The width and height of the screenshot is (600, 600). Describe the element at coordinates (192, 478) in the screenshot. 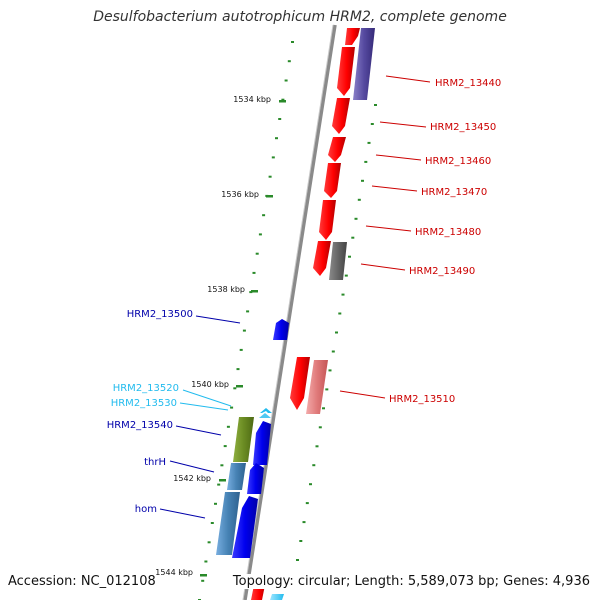

I see `scale-label: 1542 kbp` at that location.